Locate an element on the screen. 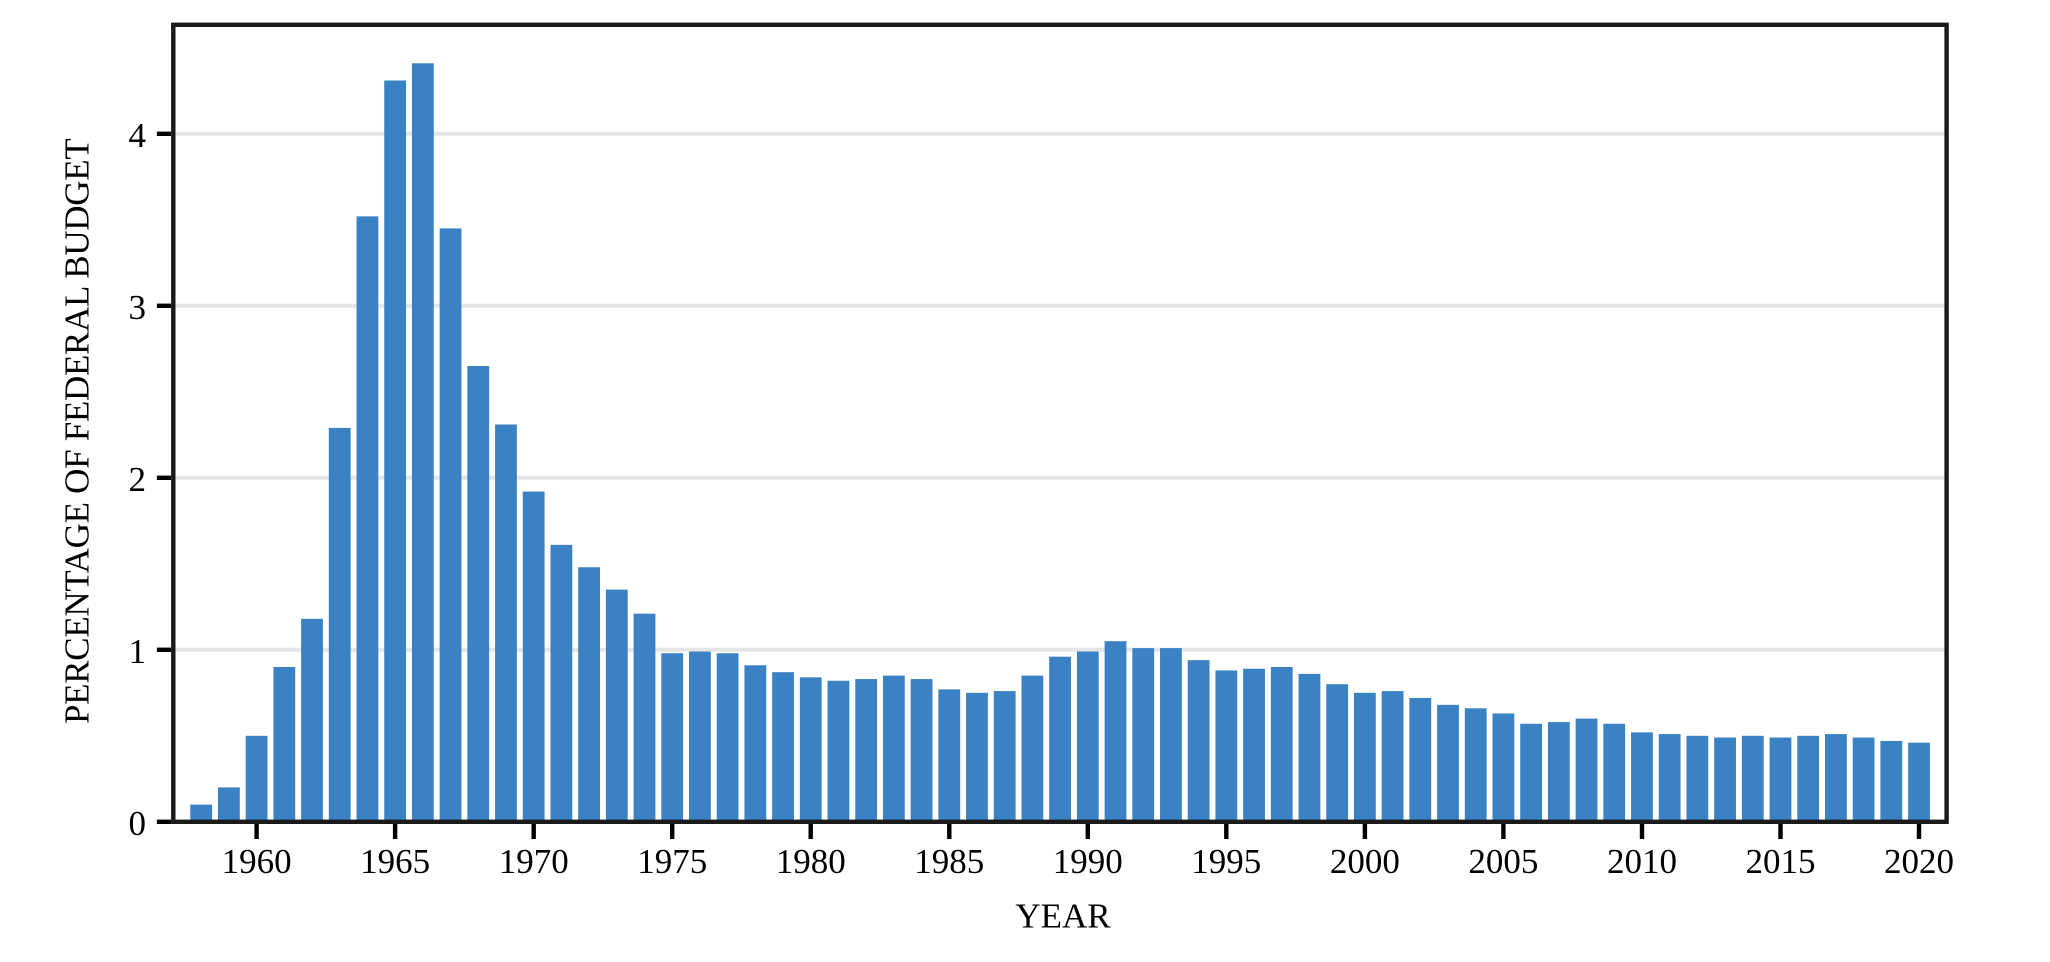 This screenshot has width=2050, height=962. svg-text: 2015 is located at coordinates (1781, 861).